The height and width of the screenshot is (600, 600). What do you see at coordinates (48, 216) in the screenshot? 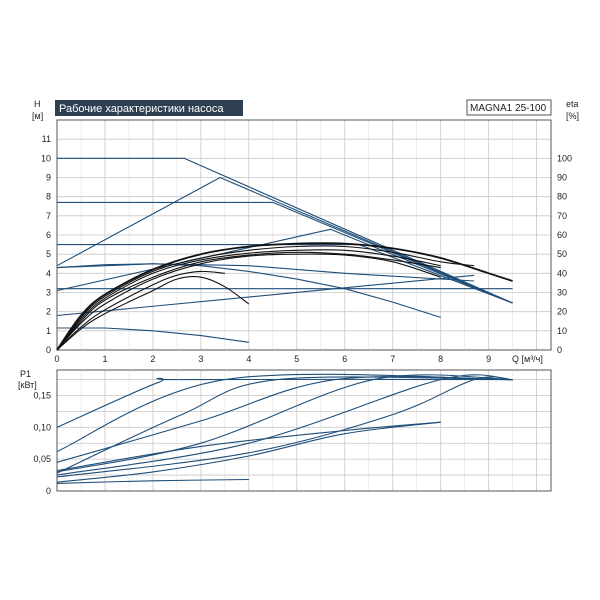
I see `y-tick-label: 7` at bounding box center [48, 216].